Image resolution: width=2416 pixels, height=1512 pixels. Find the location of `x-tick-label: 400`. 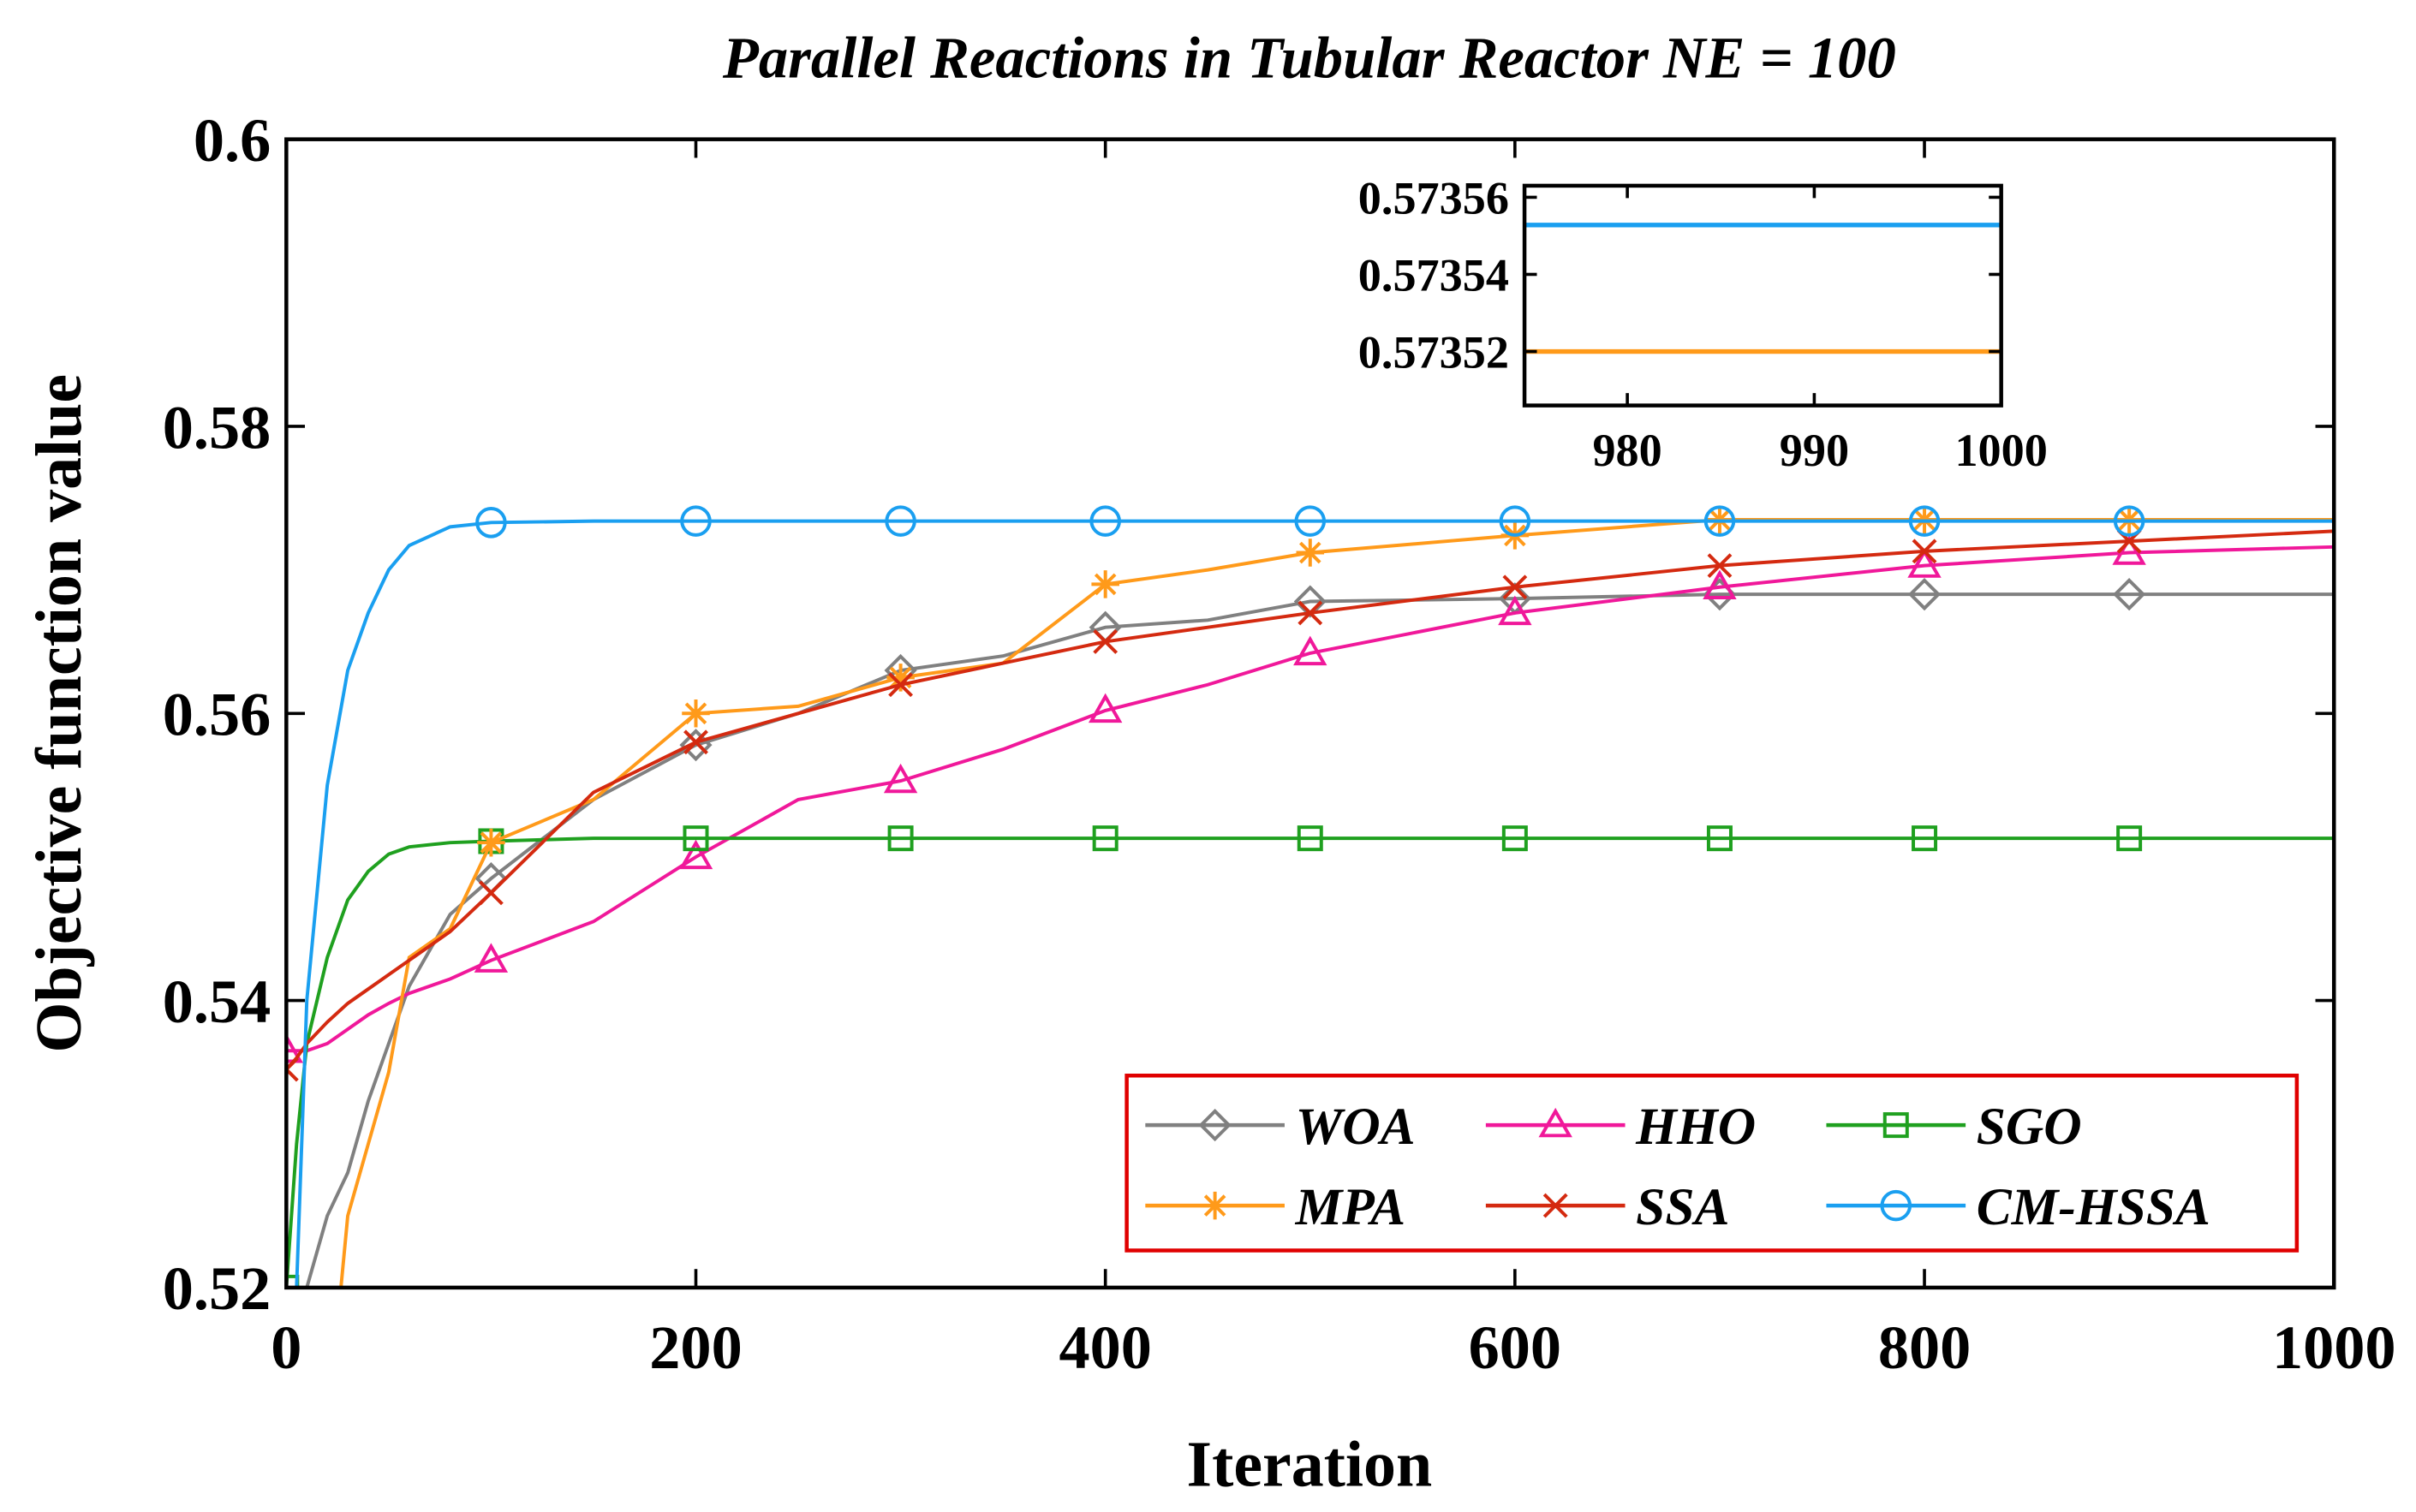

x-tick-label: 400 is located at coordinates (1105, 1347).